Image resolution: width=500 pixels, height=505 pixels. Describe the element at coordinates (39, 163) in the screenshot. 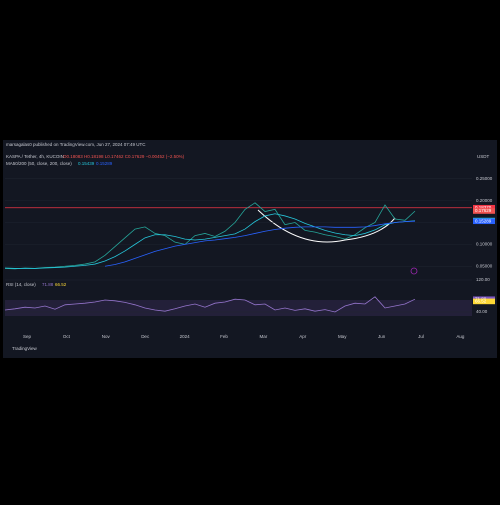

I see `ma-legend: MA50/200 (50, close, 200, close)` at that location.